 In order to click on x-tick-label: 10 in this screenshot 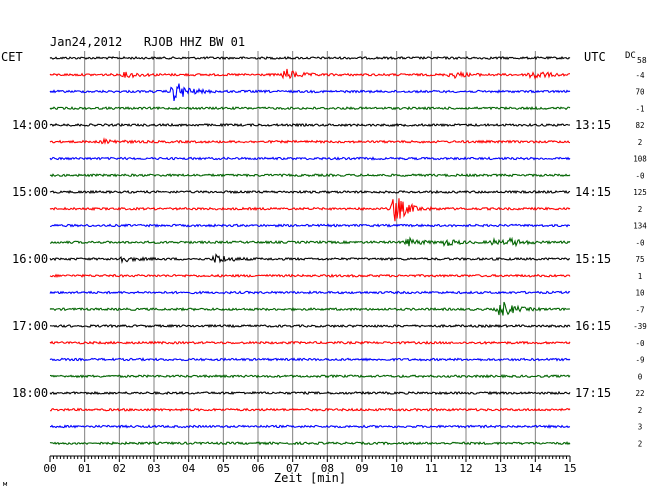, I will do `click(396, 468)`.